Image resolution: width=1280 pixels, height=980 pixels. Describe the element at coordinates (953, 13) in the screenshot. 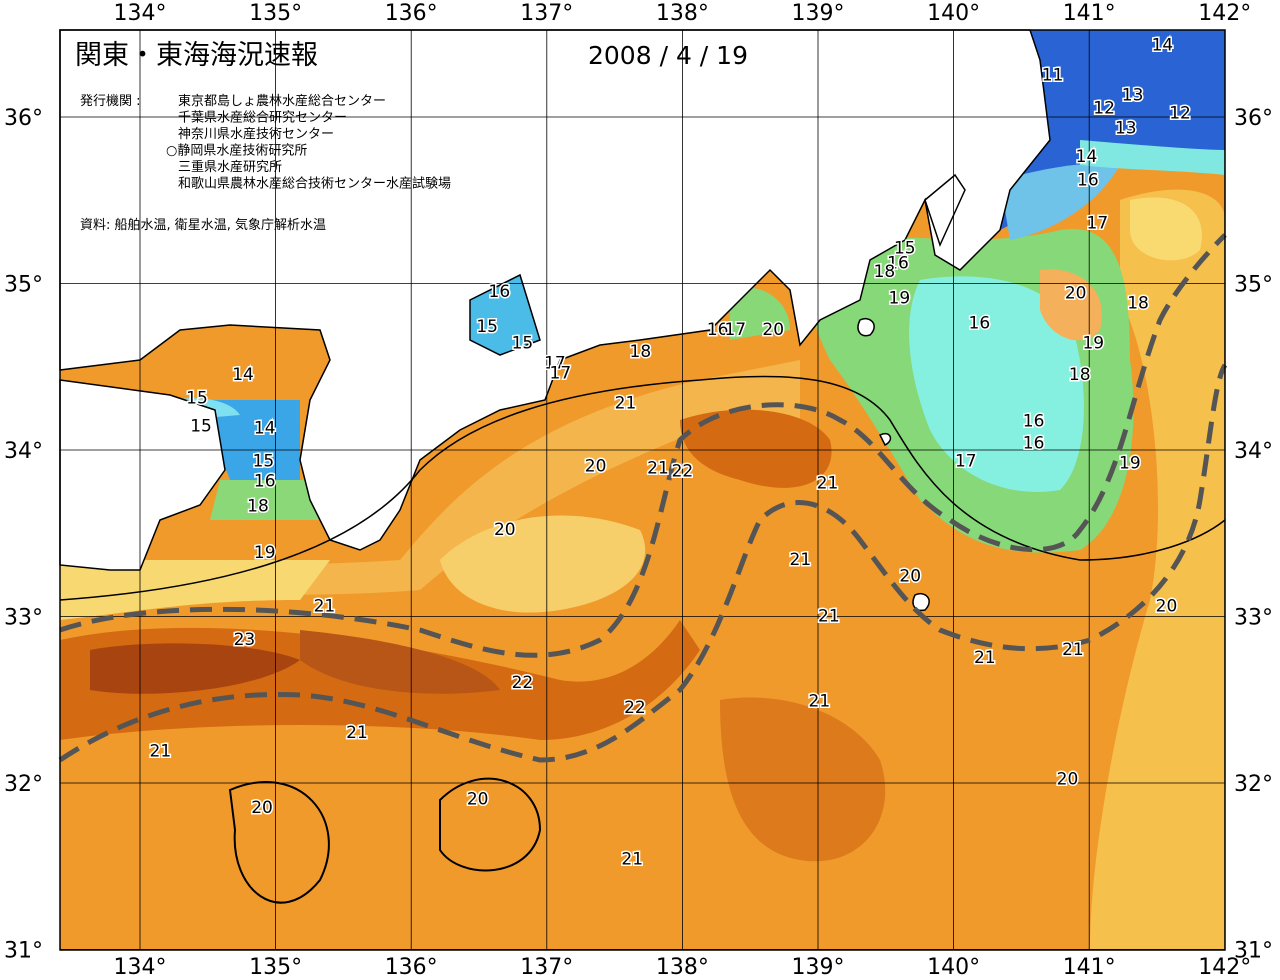

I see `lon-label-top: 140°` at that location.